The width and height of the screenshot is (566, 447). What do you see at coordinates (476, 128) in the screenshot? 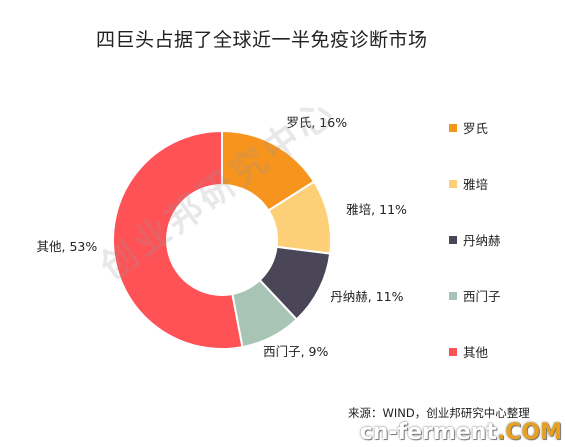
I see `legend-label: 罗氏` at bounding box center [476, 128].